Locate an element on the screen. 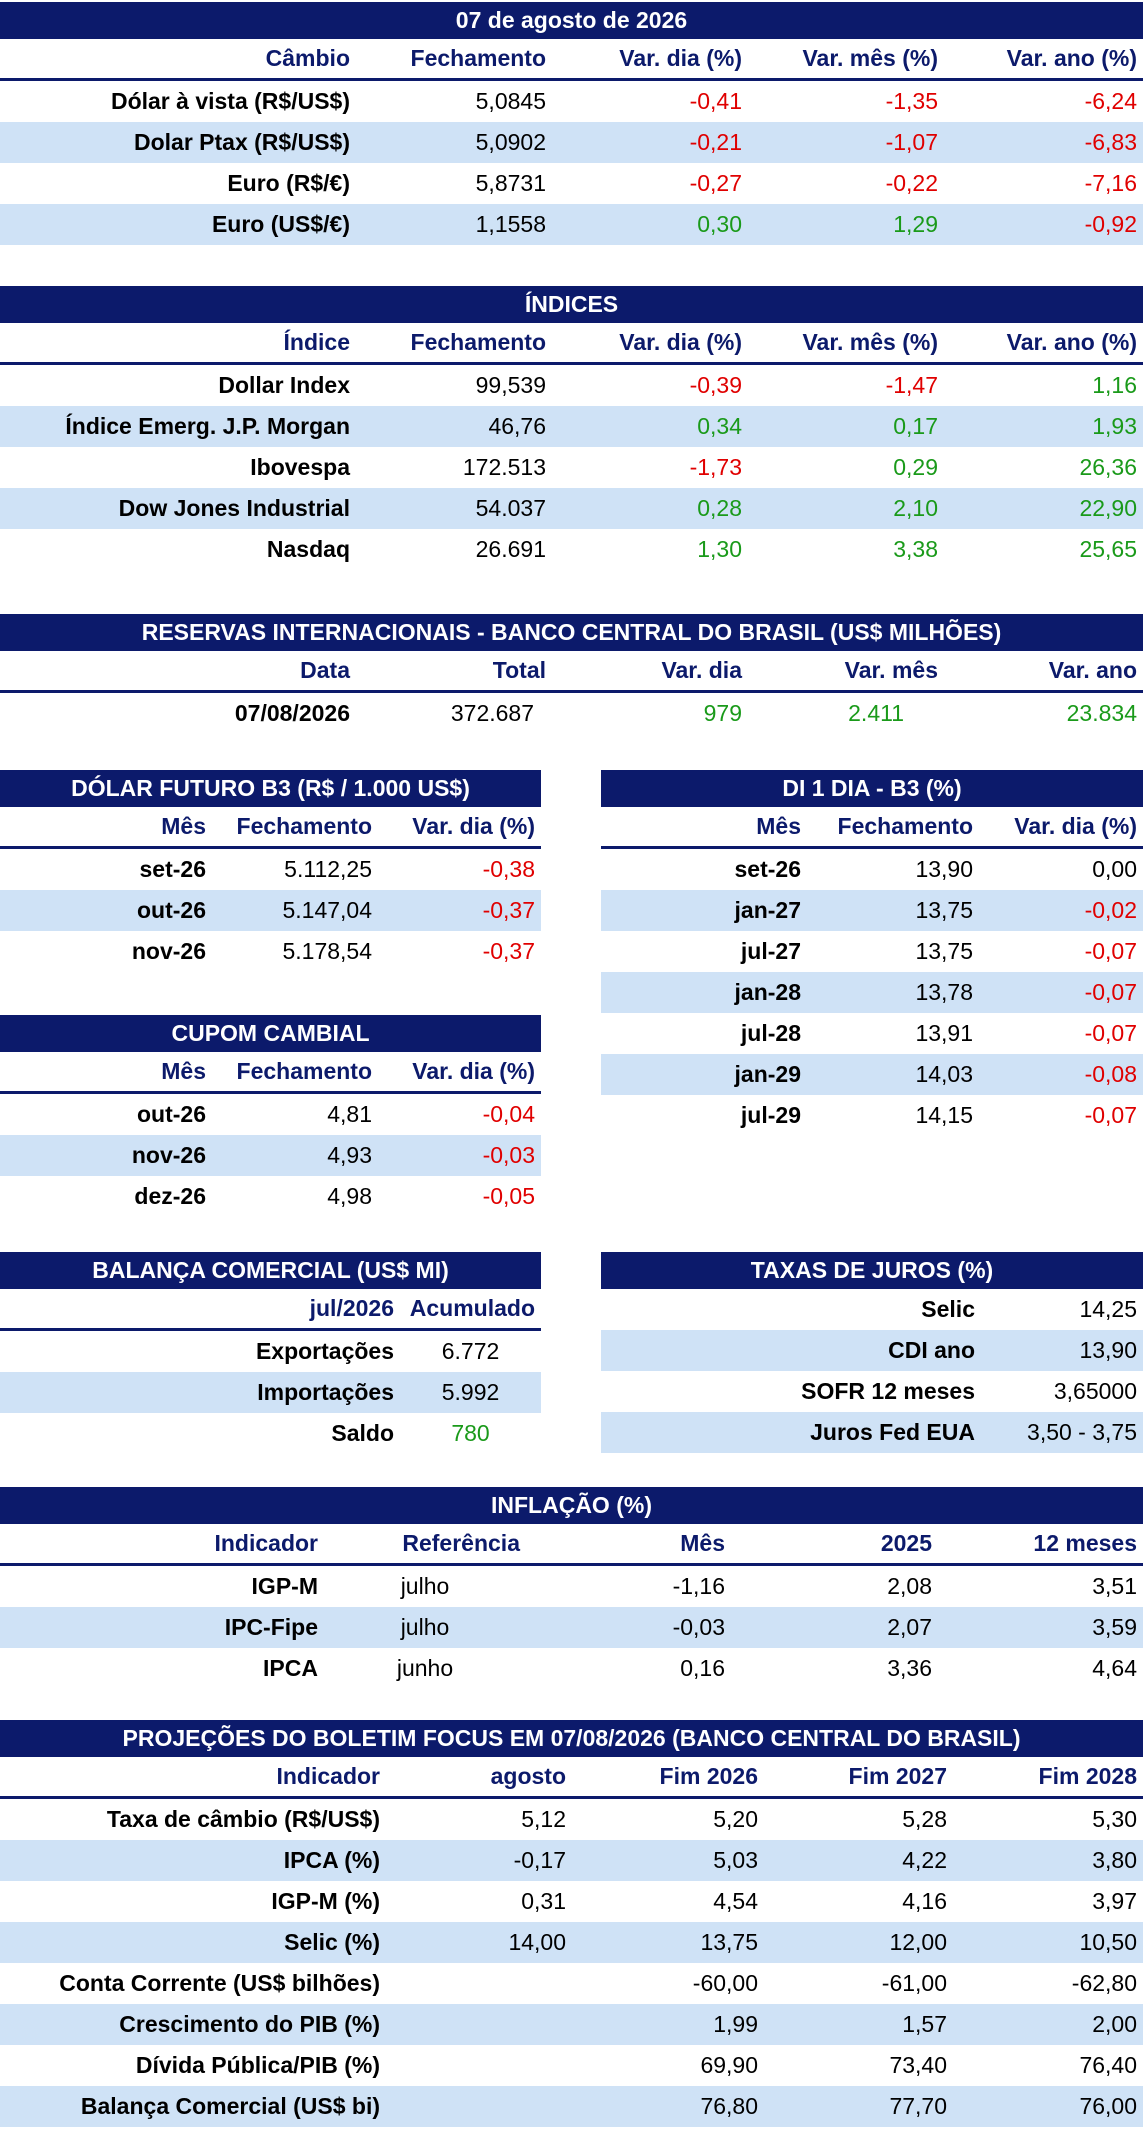 Image resolution: width=1143 pixels, height=2135 pixels. row-value: 5.992 is located at coordinates (470, 1392).